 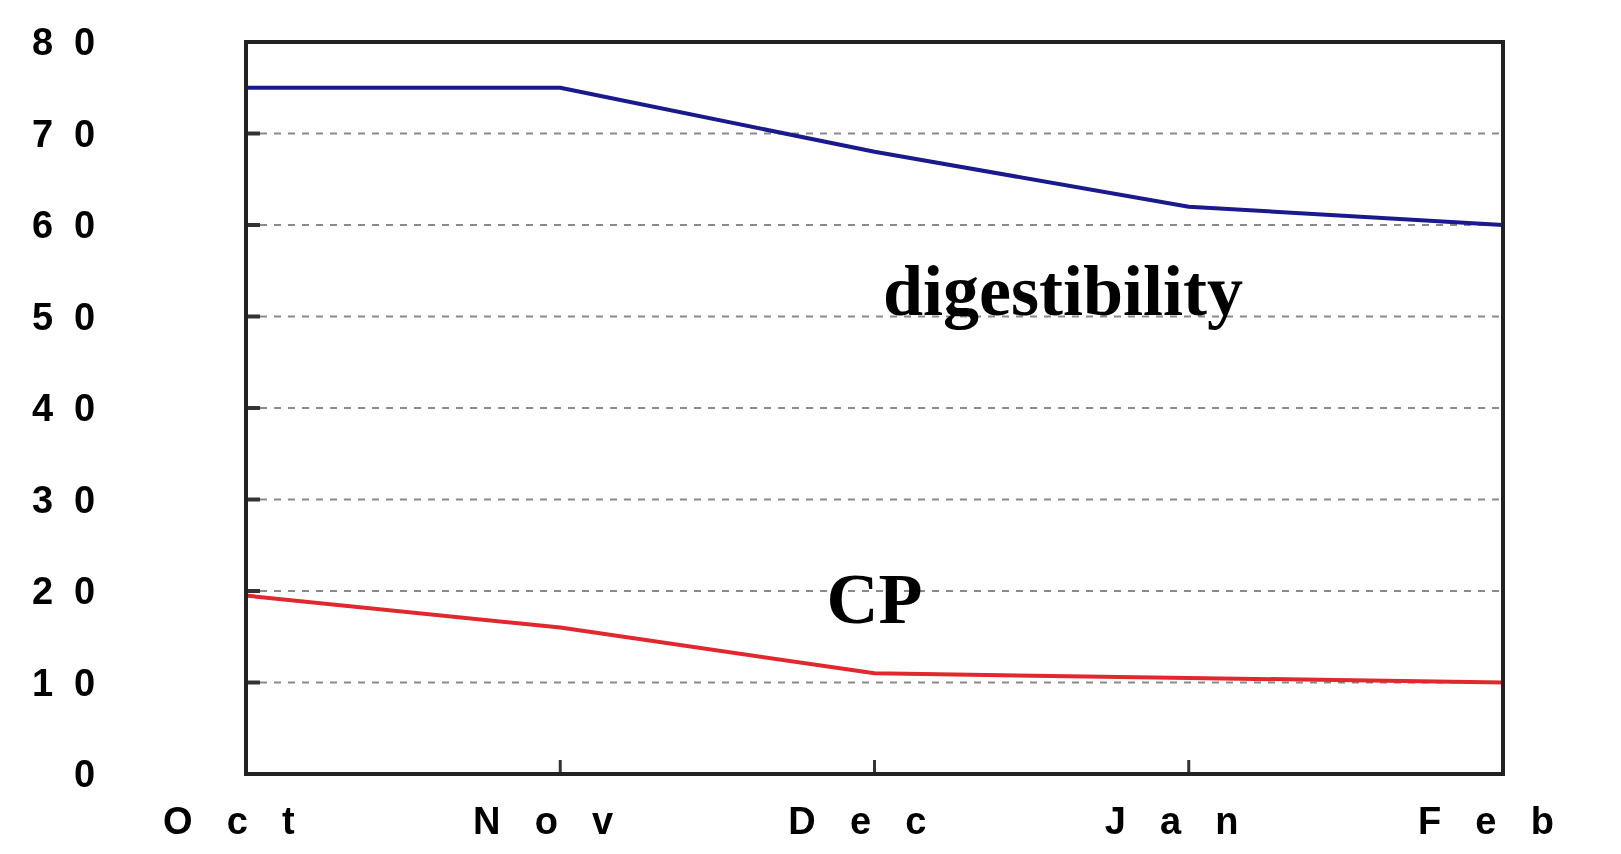 What do you see at coordinates (874, 821) in the screenshot?
I see `x-tick-label: Dec` at bounding box center [874, 821].